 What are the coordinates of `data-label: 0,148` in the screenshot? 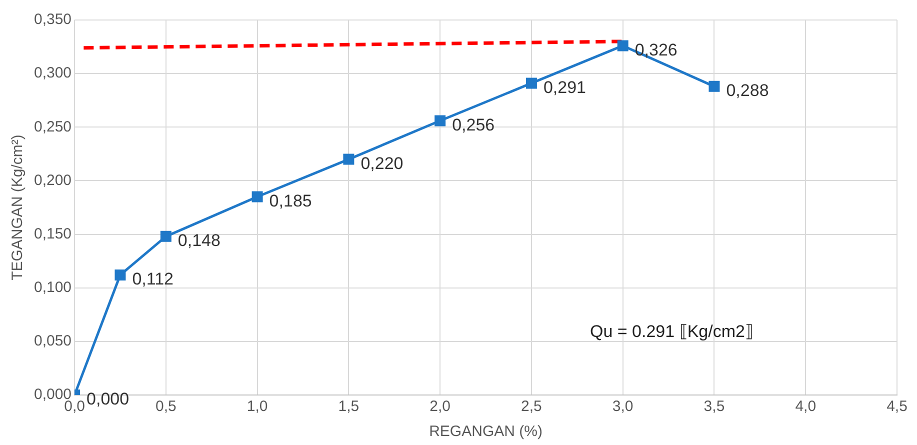 It's located at (199, 240).